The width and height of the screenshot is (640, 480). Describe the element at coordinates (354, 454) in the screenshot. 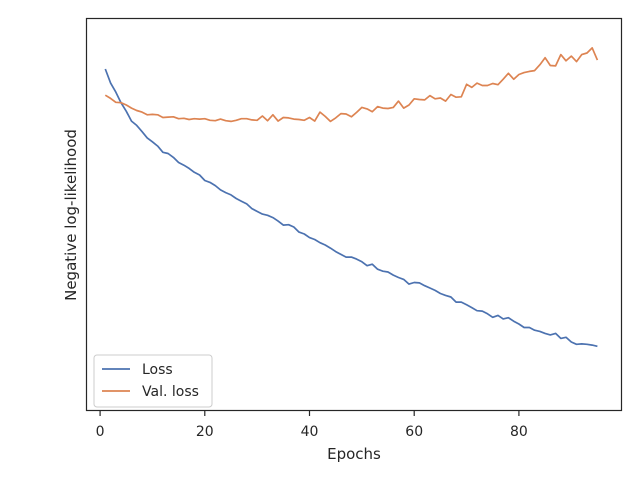

I see `x-axis-label: Epochs` at that location.